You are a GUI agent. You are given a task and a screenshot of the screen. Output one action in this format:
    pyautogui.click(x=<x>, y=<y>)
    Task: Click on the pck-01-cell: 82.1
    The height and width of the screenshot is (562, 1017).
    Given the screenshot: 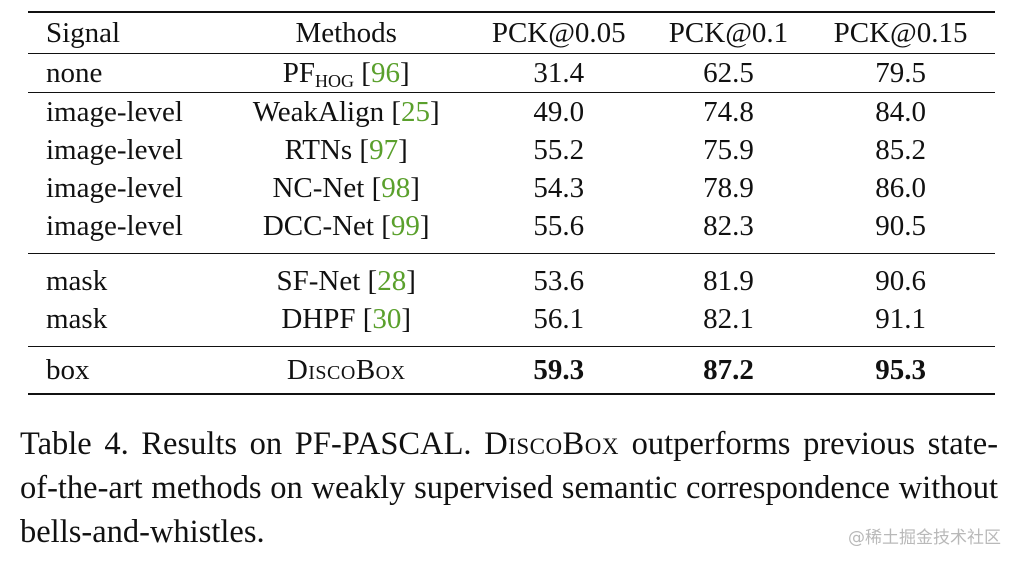 What is the action you would take?
    pyautogui.click(x=728, y=318)
    